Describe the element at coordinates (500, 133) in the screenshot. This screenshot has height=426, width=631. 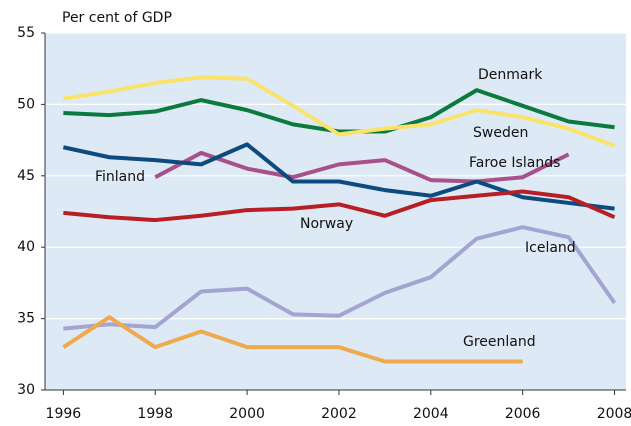
I see `series-label: Sweden` at that location.